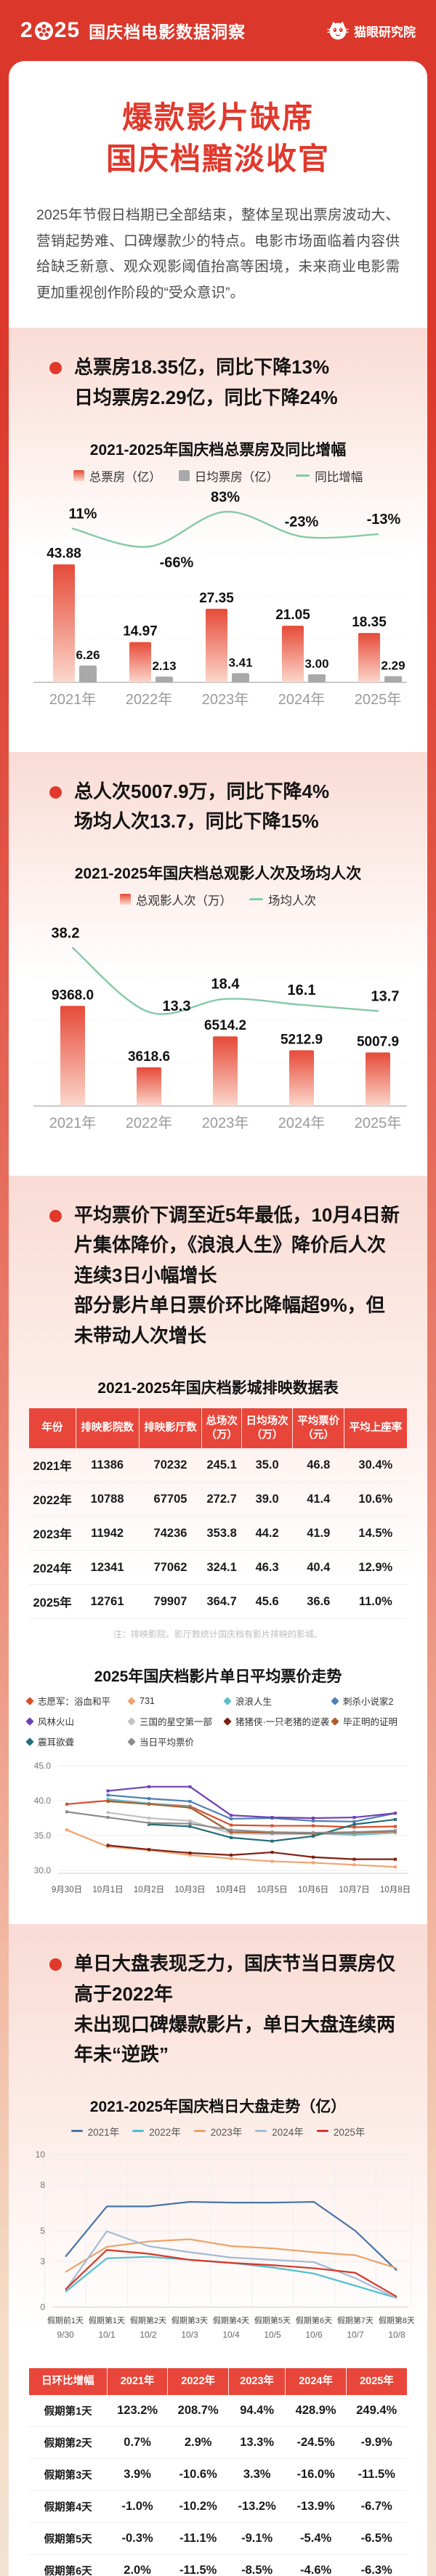 The height and width of the screenshot is (2576, 436). What do you see at coordinates (226, 382) in the screenshot?
I see `section1-heading: 总票房18.35亿，同比下降13% 日均票房2.29亿，同比下降24%` at bounding box center [226, 382].